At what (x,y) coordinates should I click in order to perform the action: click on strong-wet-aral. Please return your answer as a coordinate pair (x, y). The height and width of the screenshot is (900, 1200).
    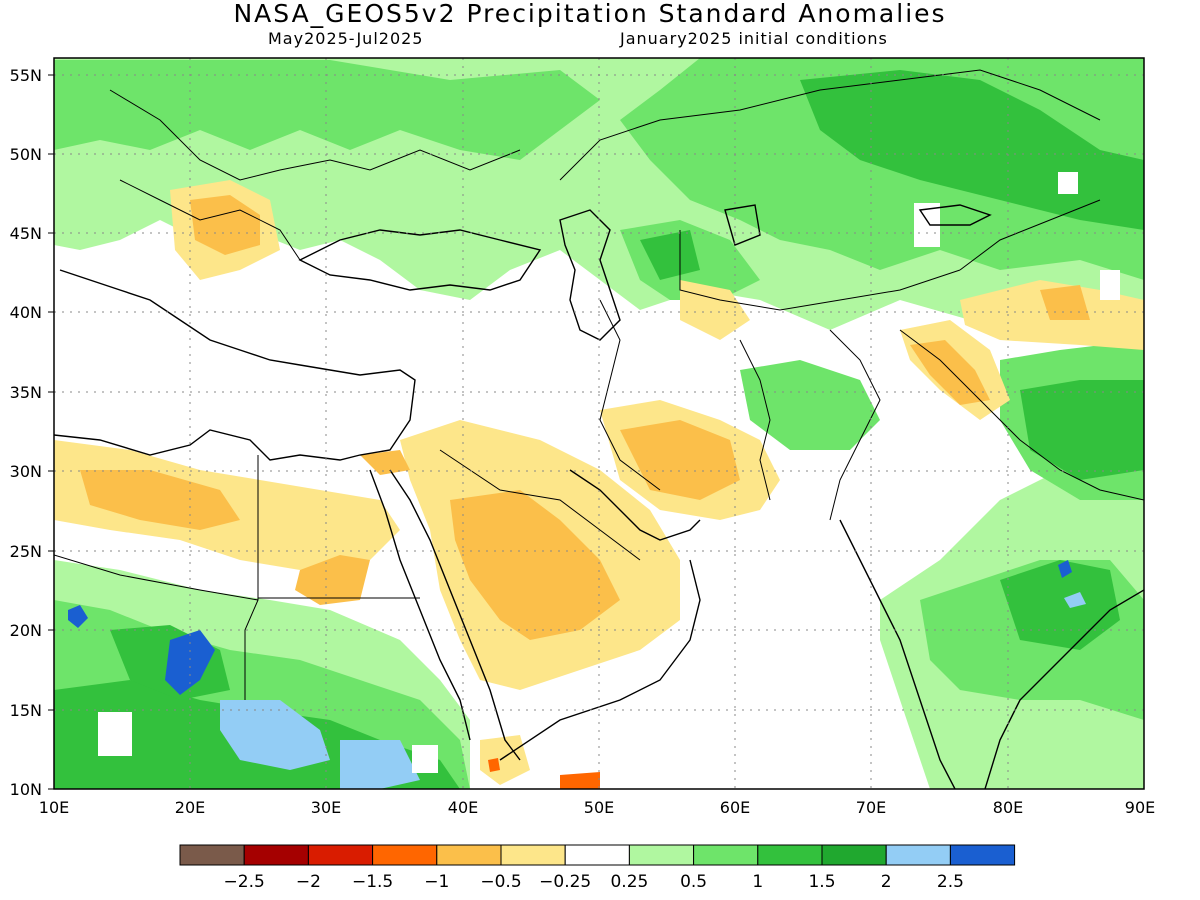
    Looking at the image, I should click on (670, 255).